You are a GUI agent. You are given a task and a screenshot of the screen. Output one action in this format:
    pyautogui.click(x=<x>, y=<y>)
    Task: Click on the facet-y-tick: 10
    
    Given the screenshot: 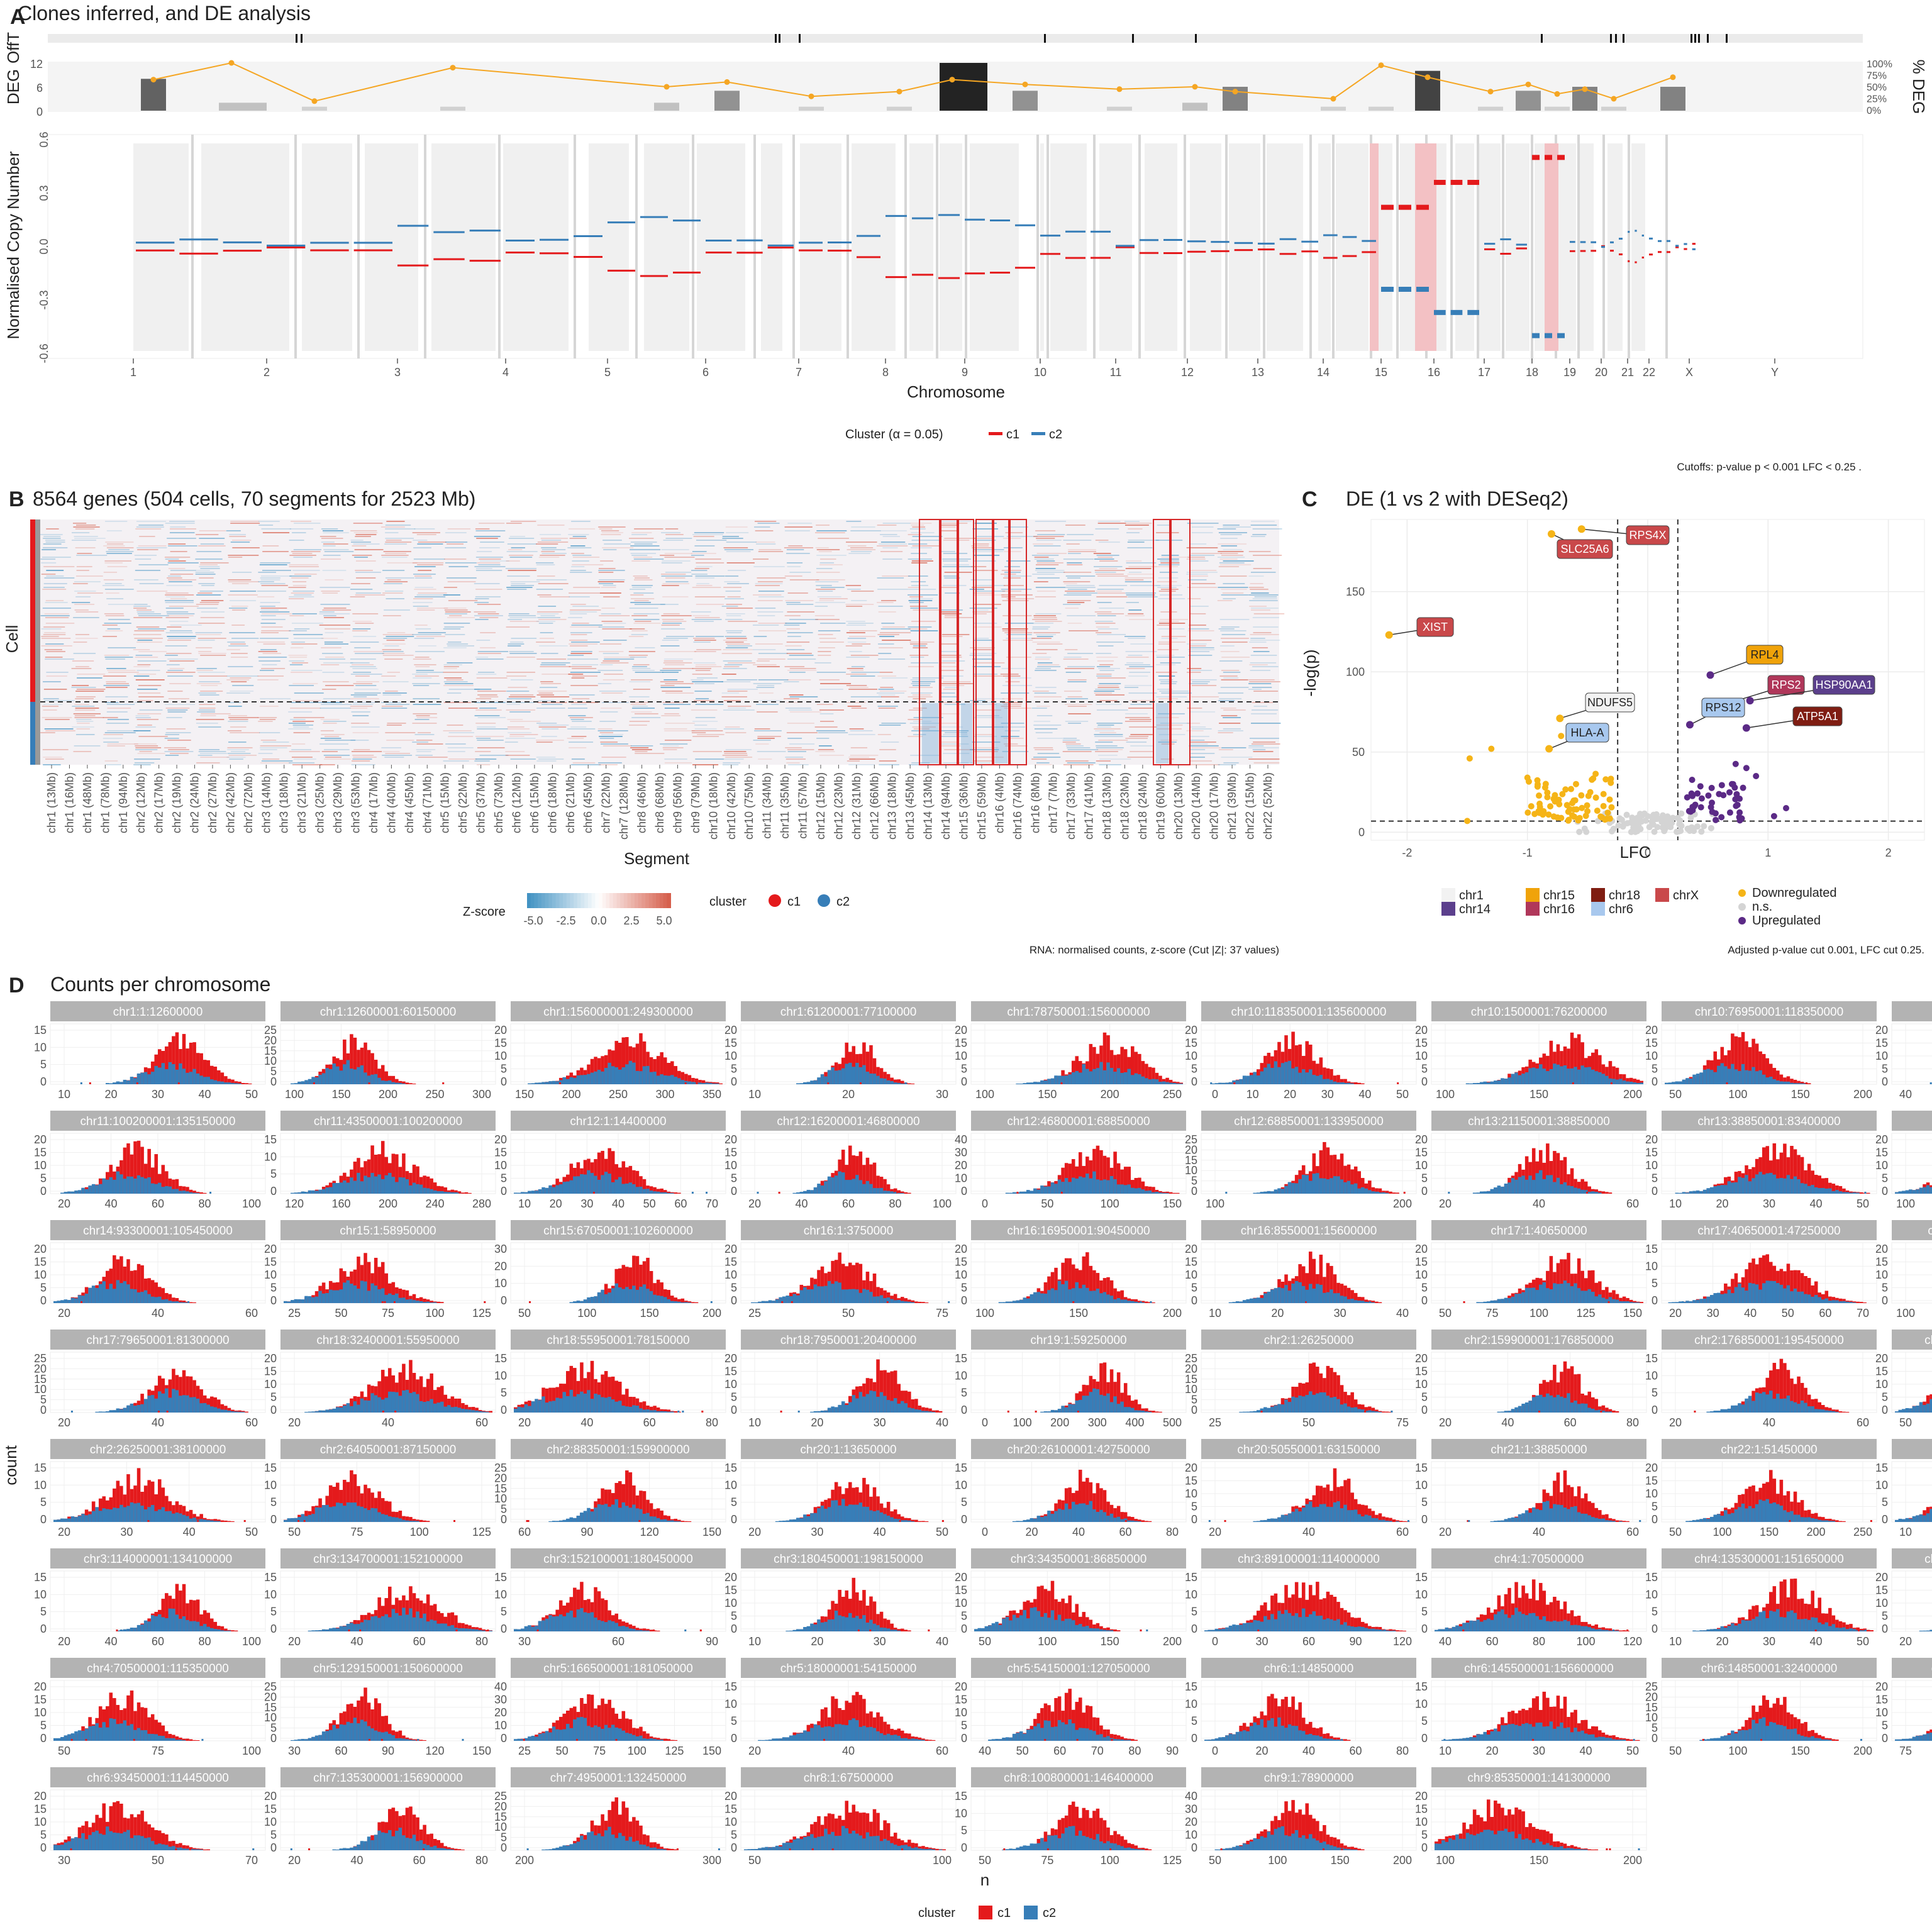 What is the action you would take?
    pyautogui.click(x=40, y=1047)
    